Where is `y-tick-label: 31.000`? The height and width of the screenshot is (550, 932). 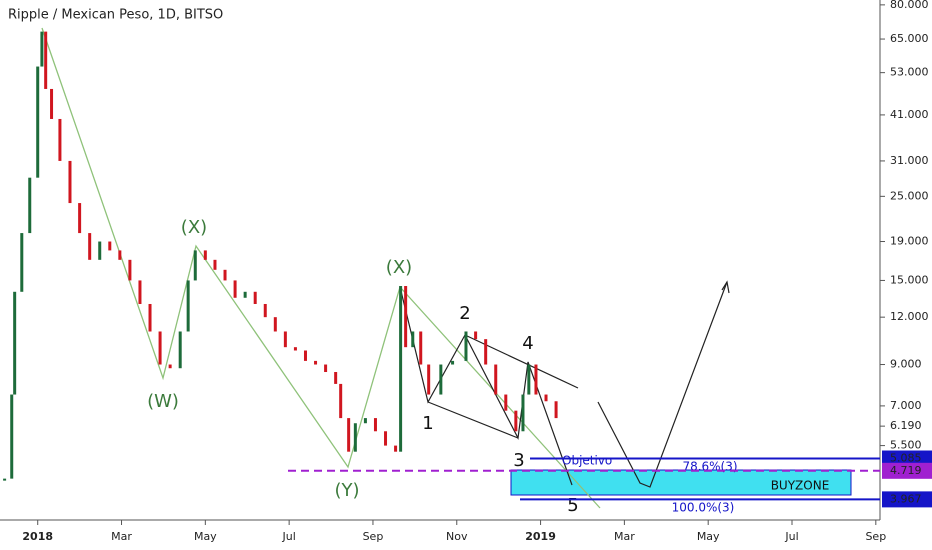
y-tick-label: 31.000 is located at coordinates (909, 160).